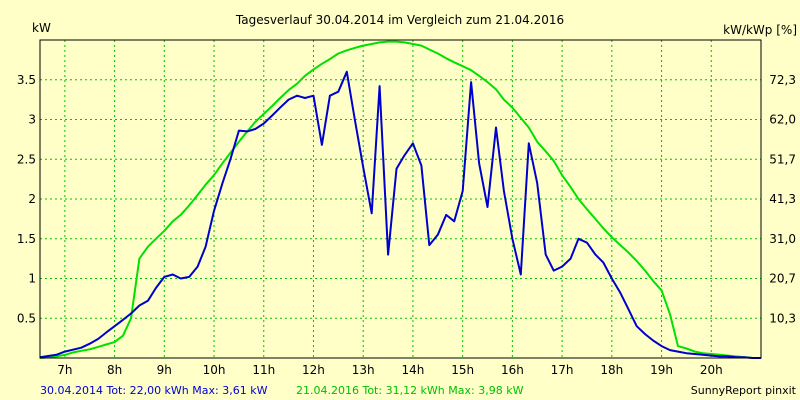 The width and height of the screenshot is (800, 400). I want to click on x-tick-label: 16h, so click(512, 370).